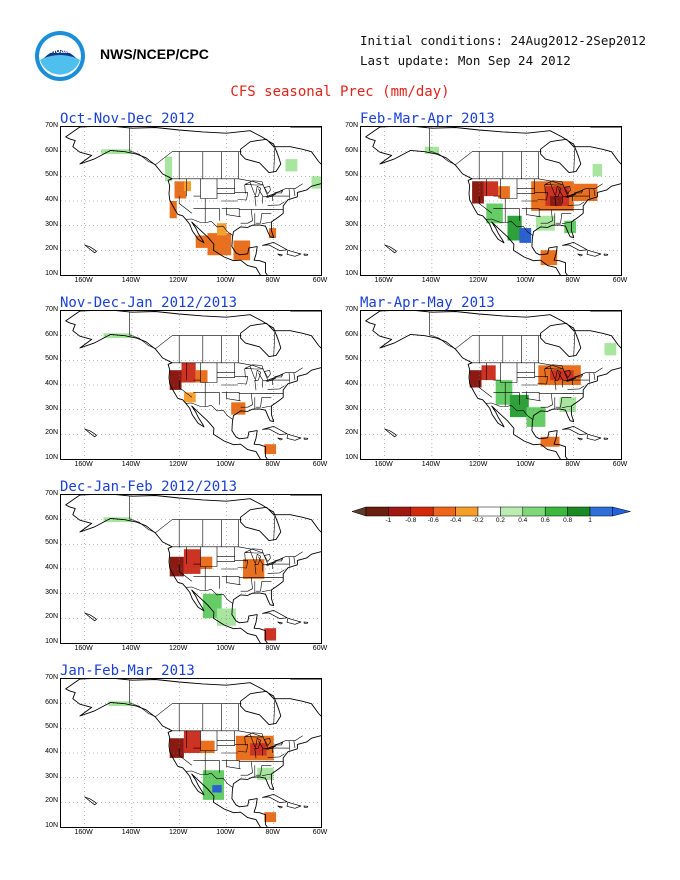 This screenshot has height=880, width=680. Describe the element at coordinates (51, 751) in the screenshot. I see `lat-tick-label: 40N` at that location.